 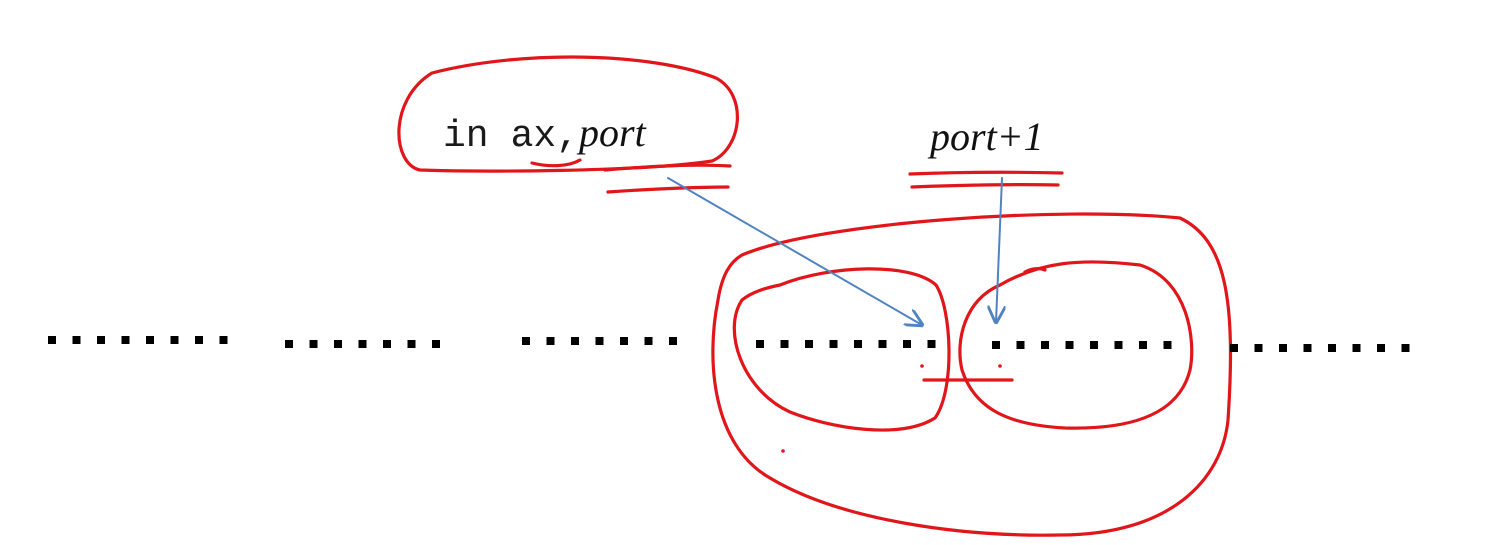 What do you see at coordinates (611, 132) in the screenshot?
I see `port-operand-text: port` at bounding box center [611, 132].